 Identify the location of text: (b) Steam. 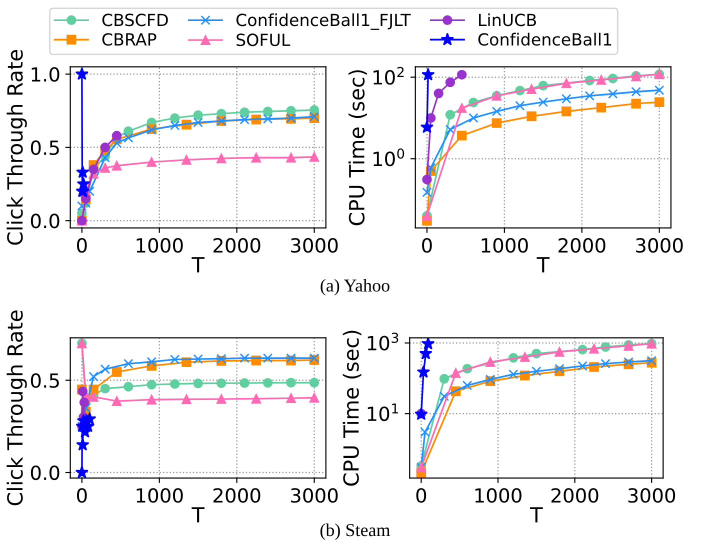
(355, 531).